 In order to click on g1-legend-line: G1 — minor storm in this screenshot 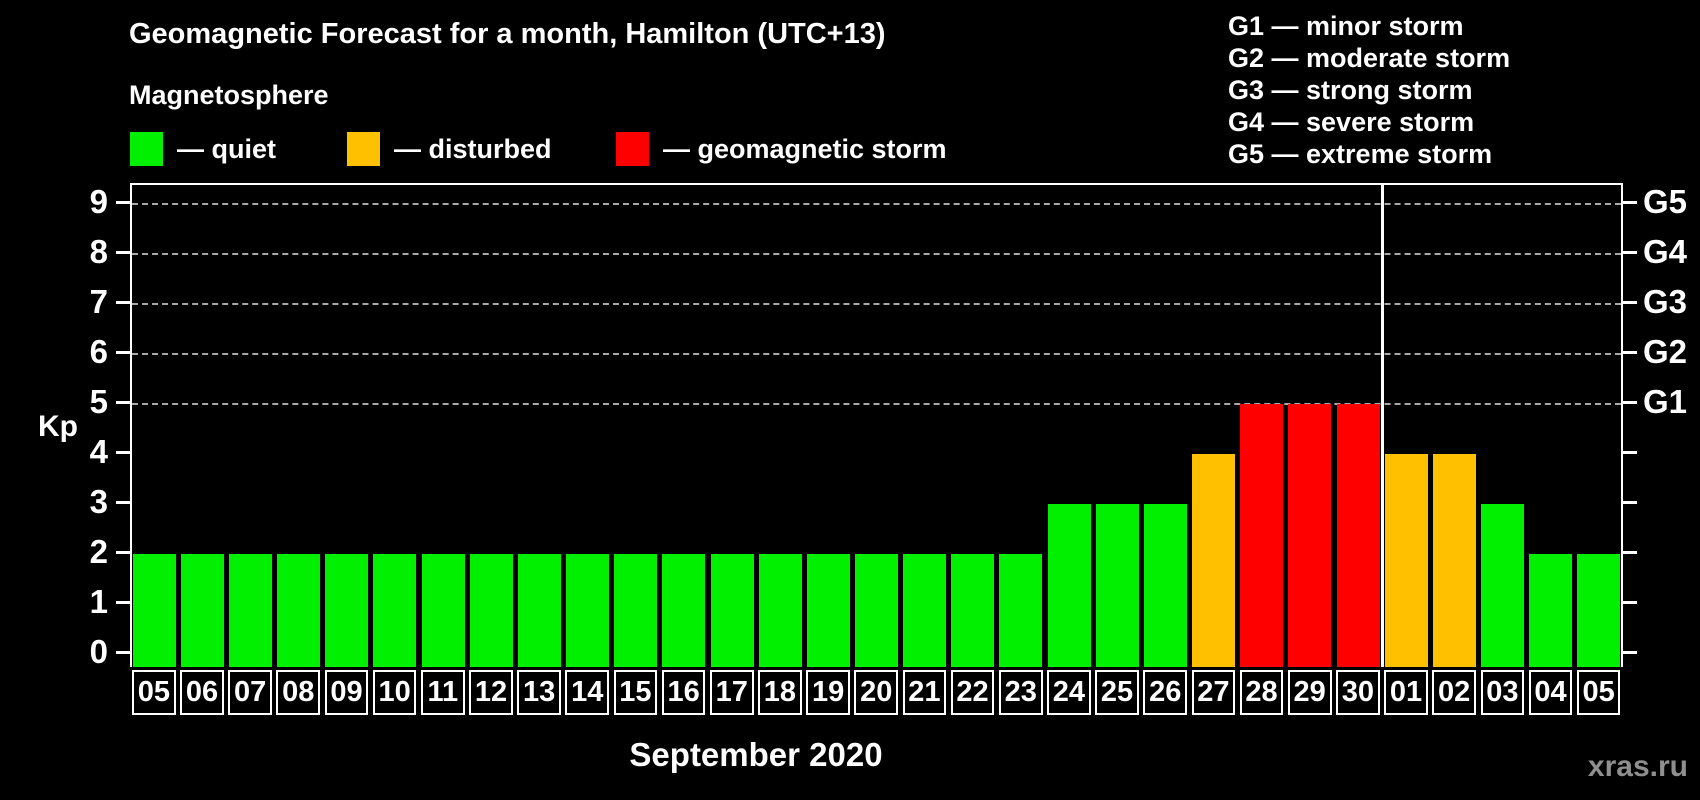, I will do `click(1346, 26)`.